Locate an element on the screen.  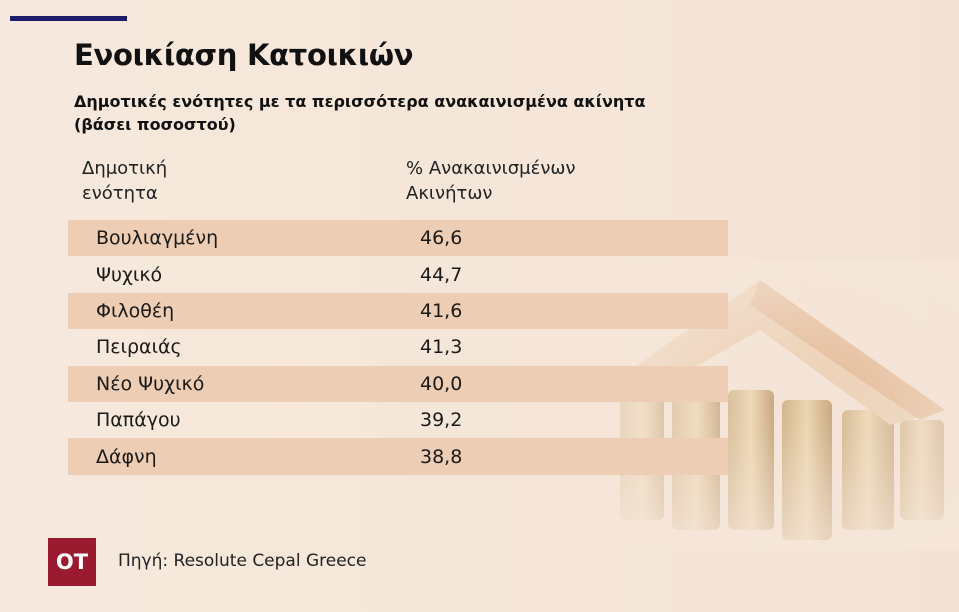
area-name: Πειραιάς is located at coordinates (139, 347).